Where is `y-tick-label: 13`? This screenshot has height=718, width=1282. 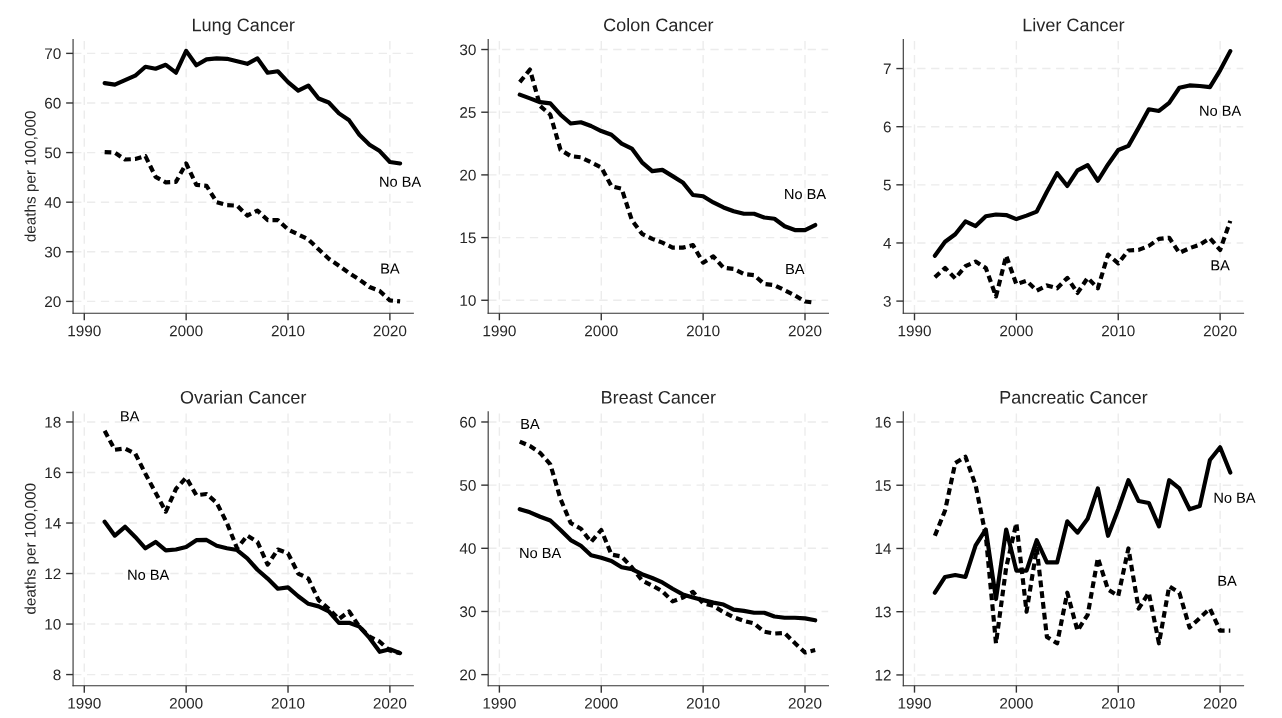 y-tick-label: 13 is located at coordinates (883, 612).